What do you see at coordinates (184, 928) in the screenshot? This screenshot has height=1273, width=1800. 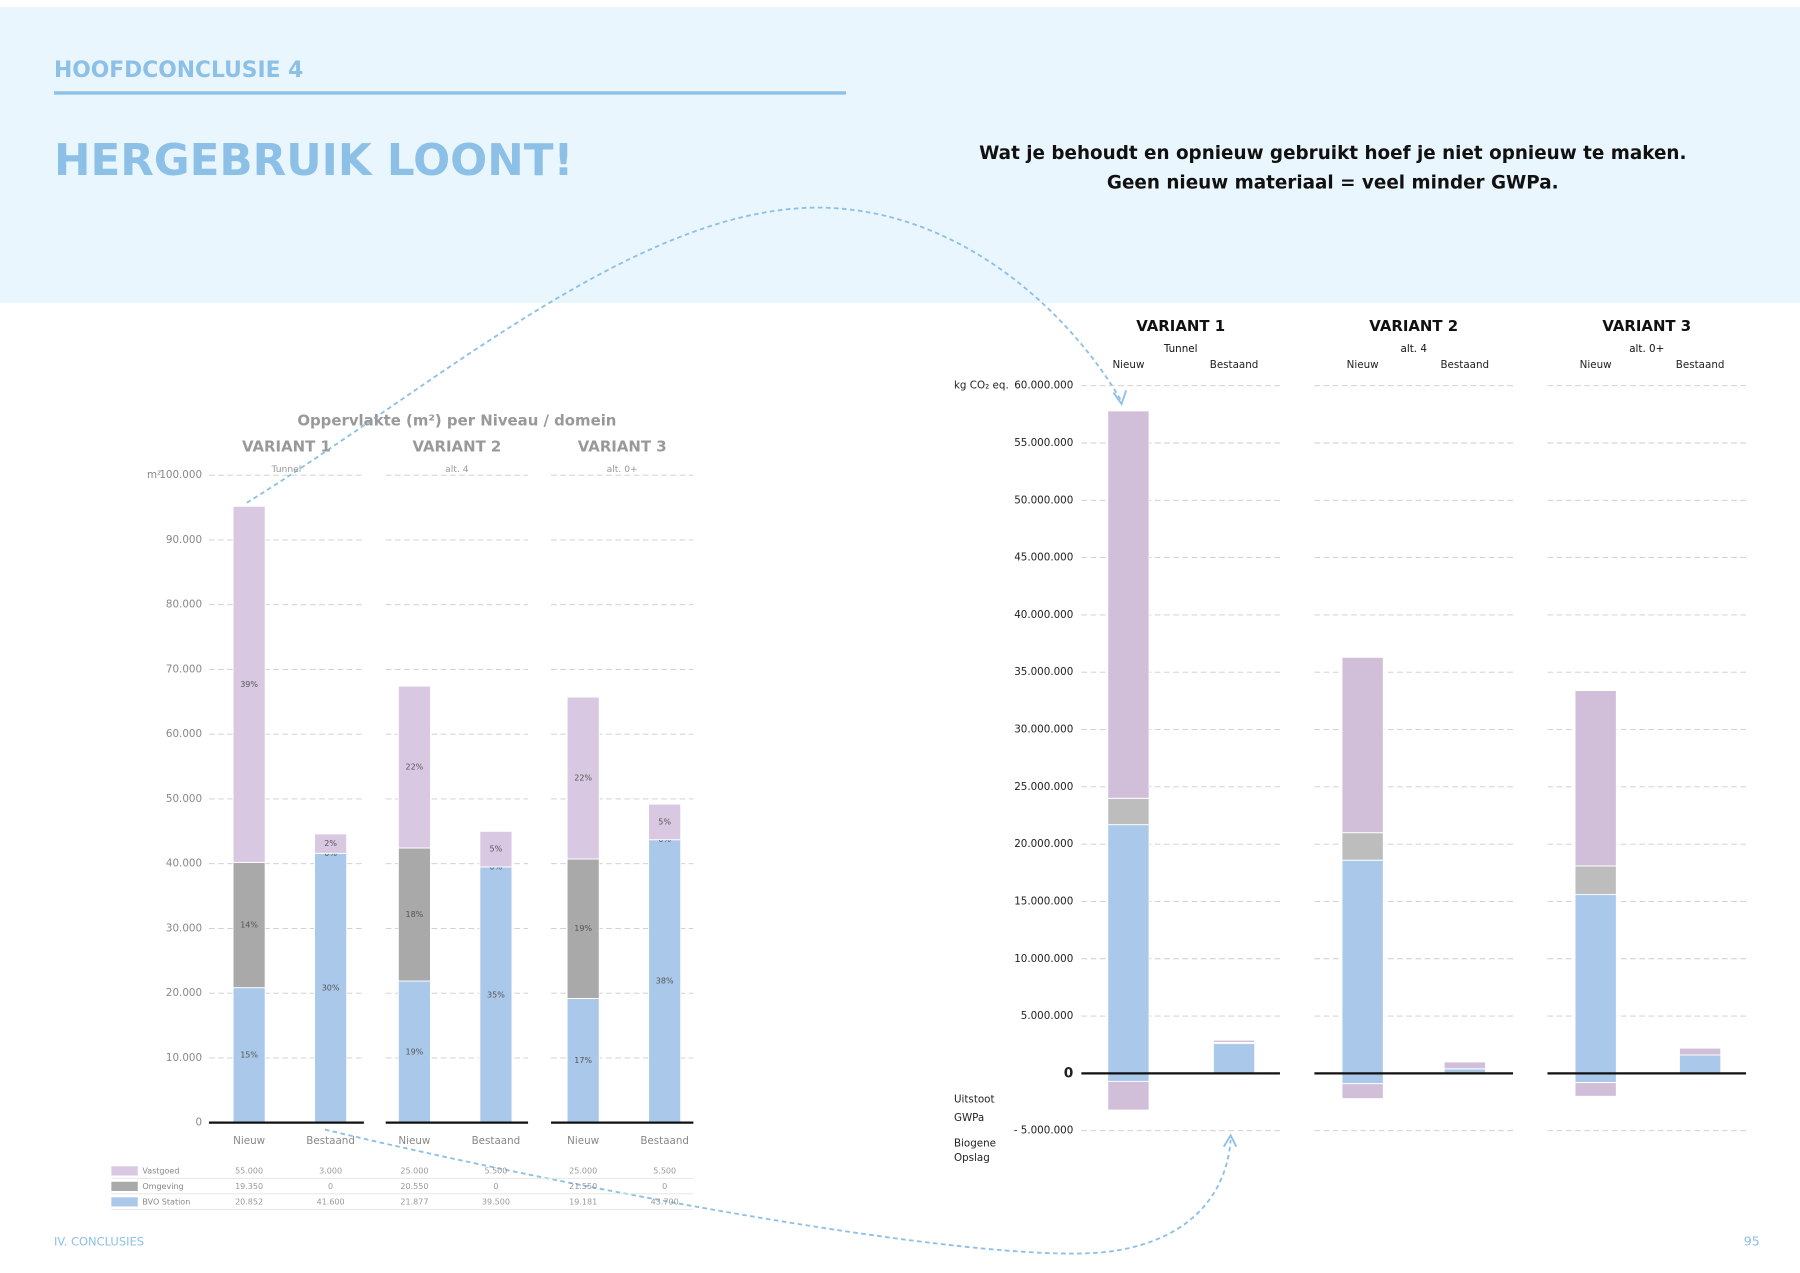 I see `y-tick-label: 30.000` at bounding box center [184, 928].